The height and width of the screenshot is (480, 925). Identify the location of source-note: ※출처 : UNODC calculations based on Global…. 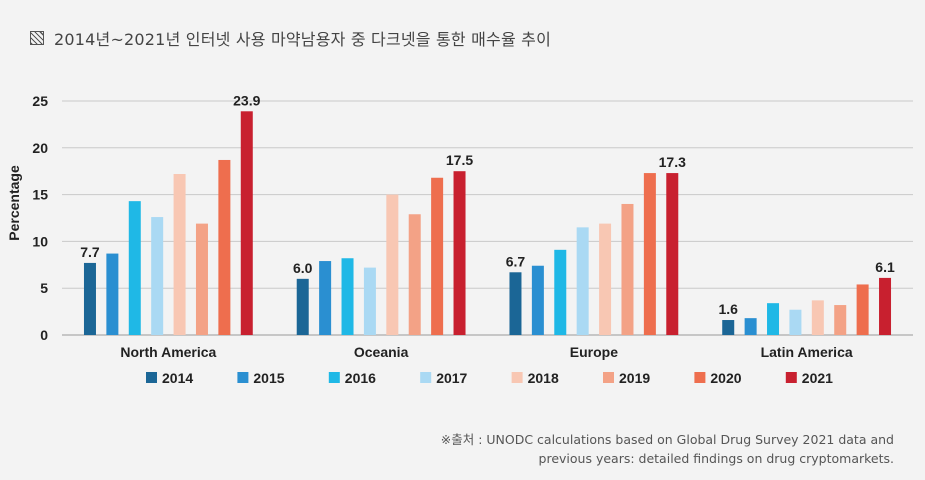
(614, 449).